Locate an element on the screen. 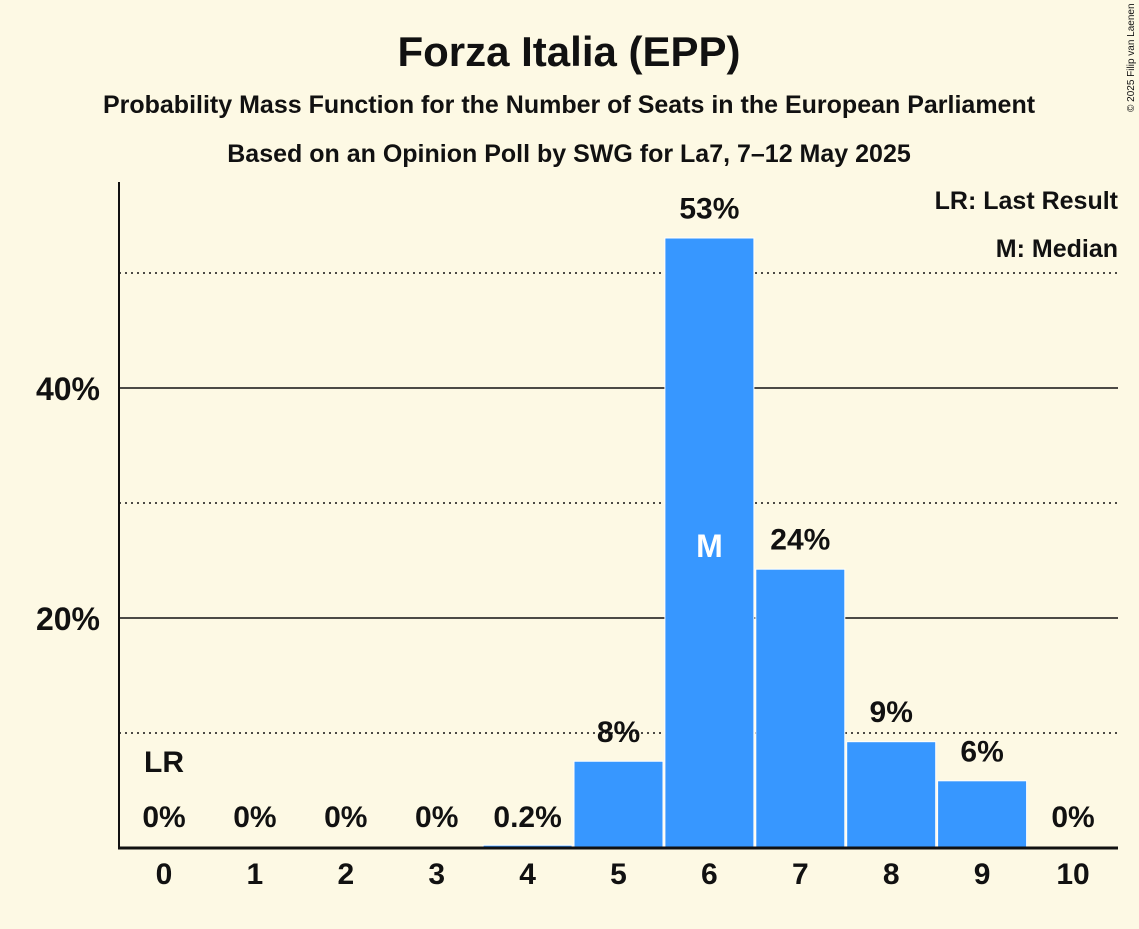 This screenshot has width=1139, height=929. x-tick-label: 5 is located at coordinates (618, 874).